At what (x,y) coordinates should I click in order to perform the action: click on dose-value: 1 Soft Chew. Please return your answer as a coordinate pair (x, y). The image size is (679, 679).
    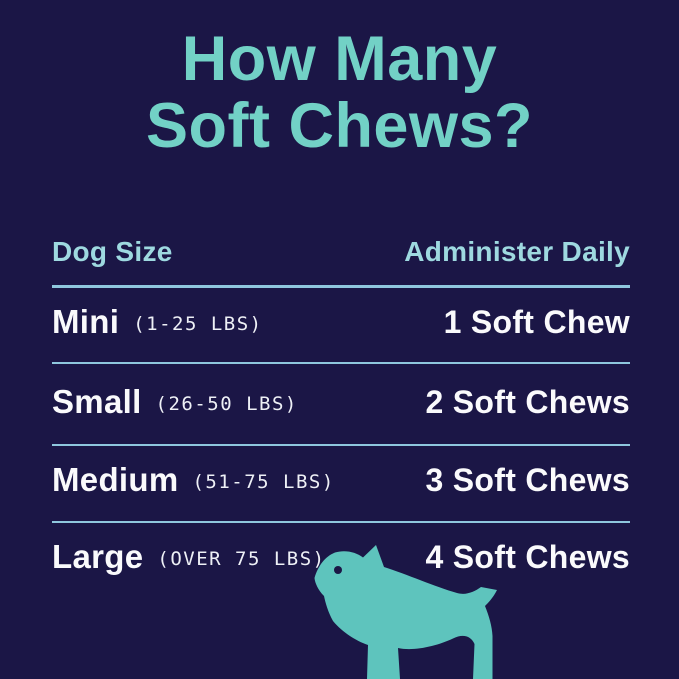
    Looking at the image, I should click on (536, 321).